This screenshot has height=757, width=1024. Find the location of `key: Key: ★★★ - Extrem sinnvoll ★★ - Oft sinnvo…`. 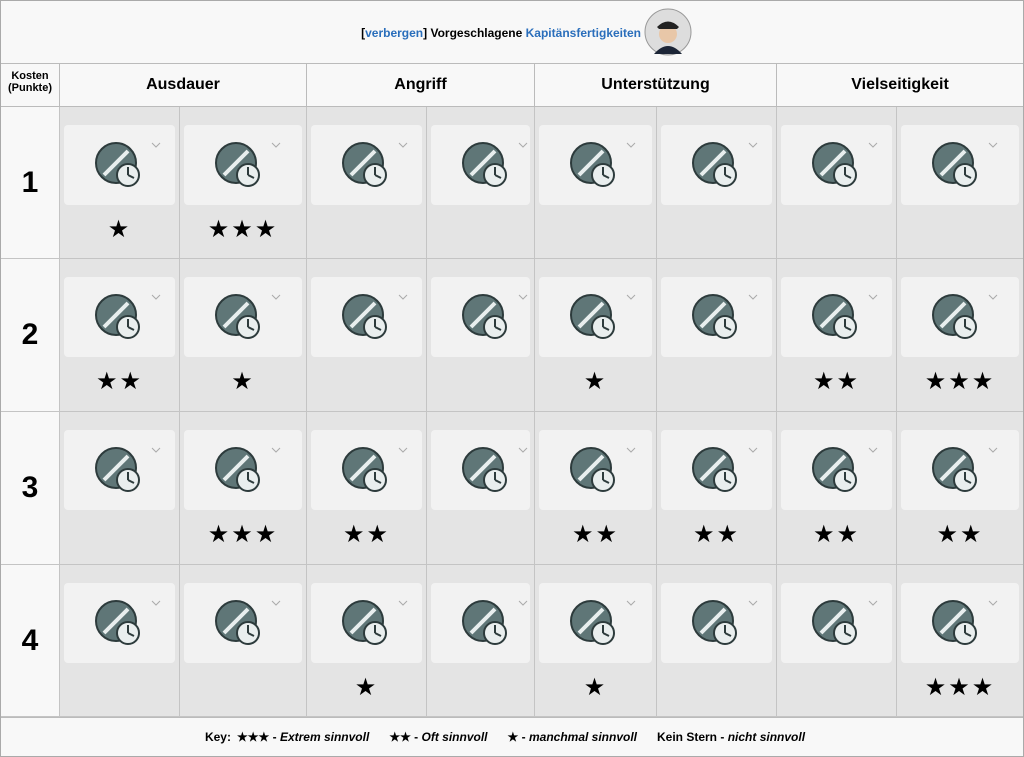

key: Key: ★★★ - Extrem sinnvoll ★★ - Oft sinnvo… is located at coordinates (512, 736).